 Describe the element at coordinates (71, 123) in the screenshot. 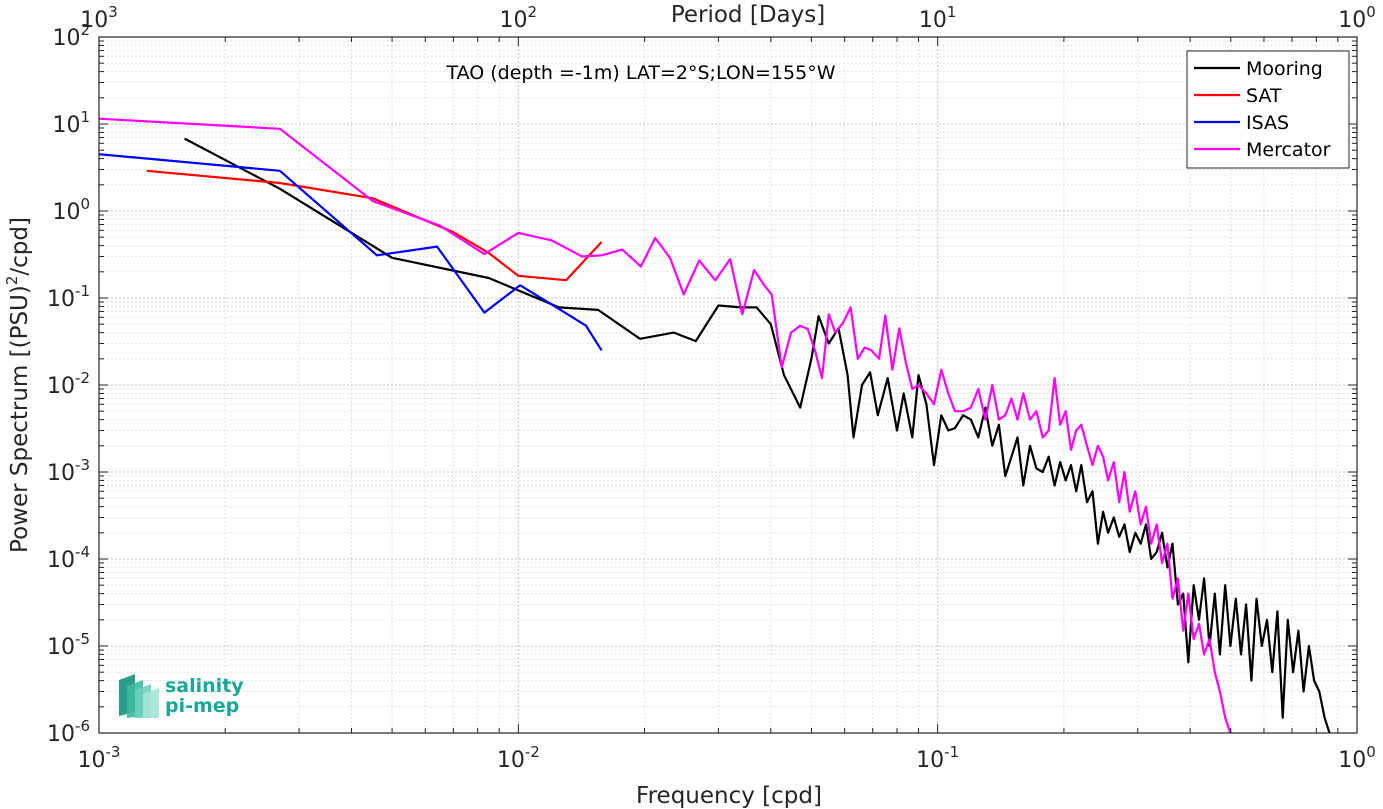

I see `y-tick-label: 10¹` at that location.